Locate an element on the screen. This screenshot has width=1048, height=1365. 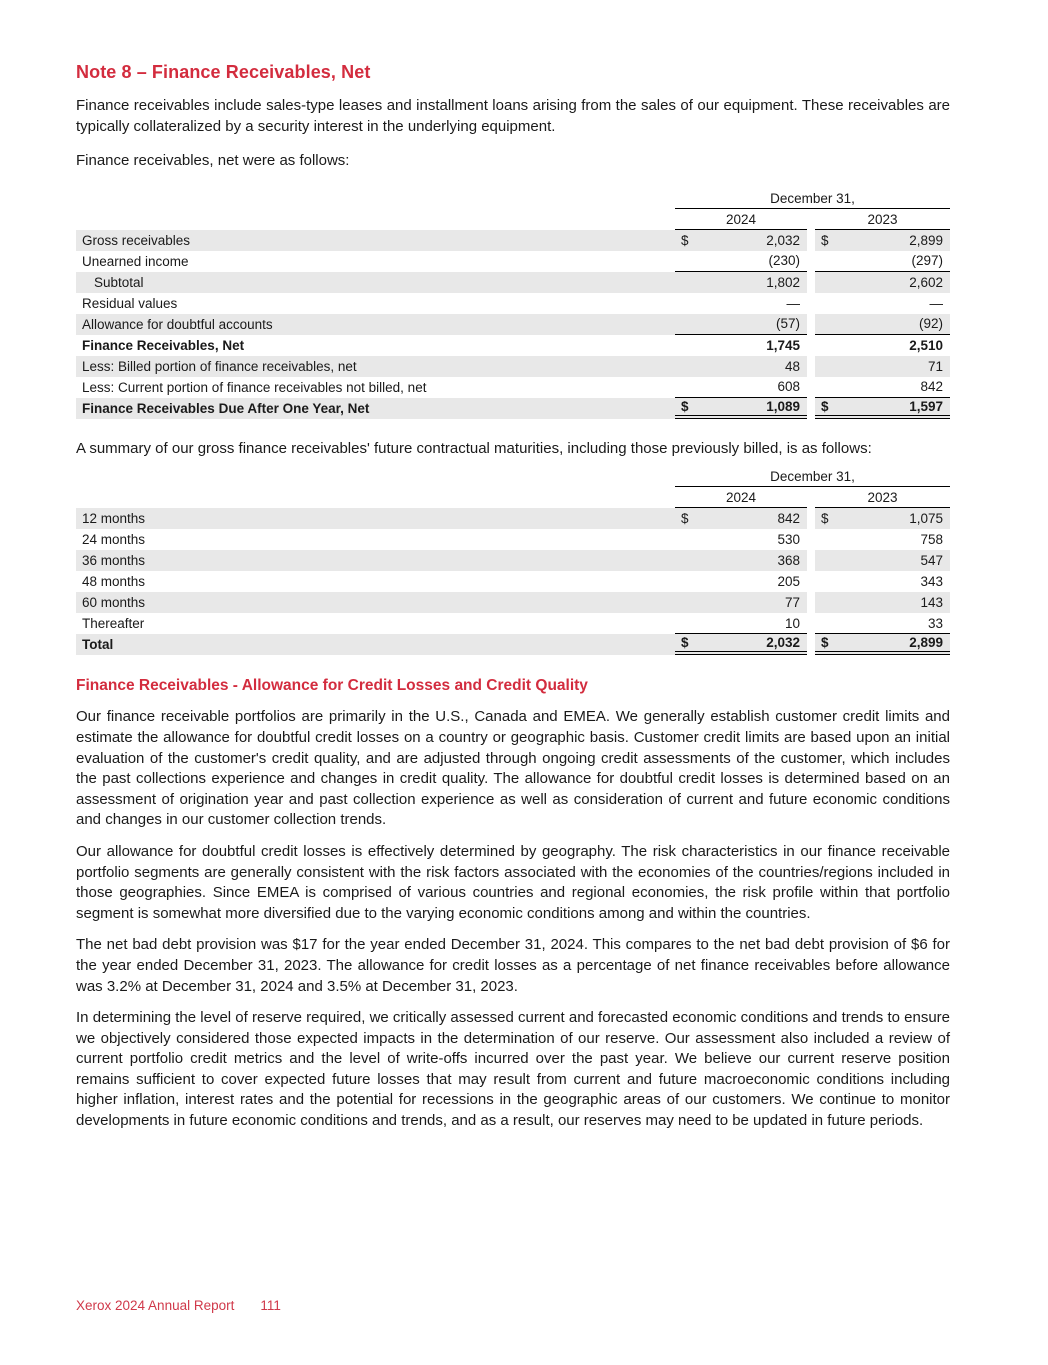
row-label: Thereafter is located at coordinates (113, 624).